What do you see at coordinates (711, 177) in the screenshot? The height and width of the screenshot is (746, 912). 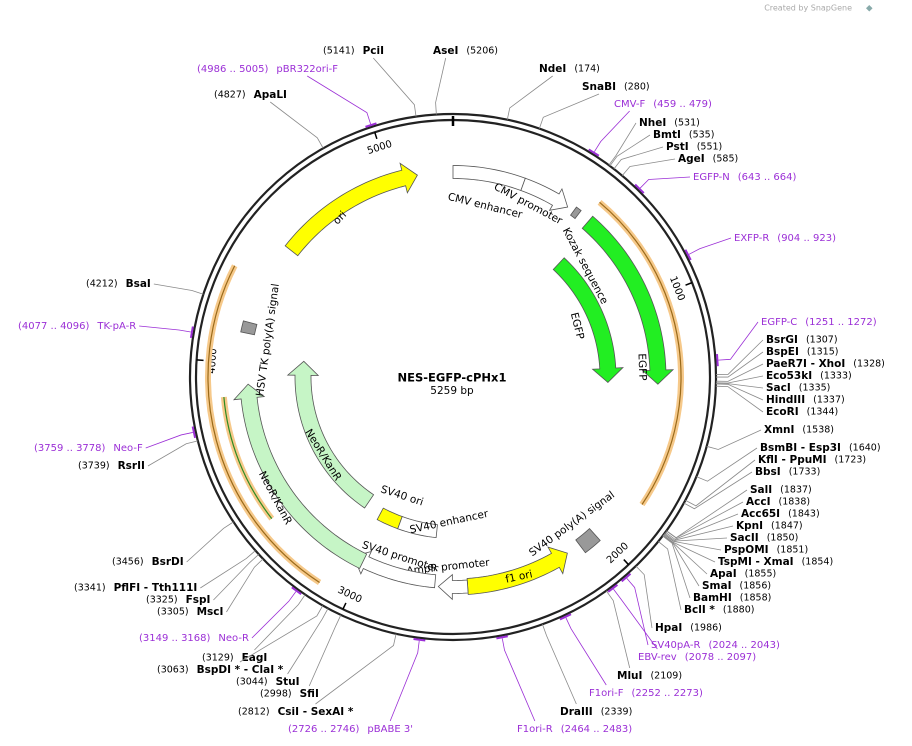 I see `site-name: EGFP-N` at bounding box center [711, 177].